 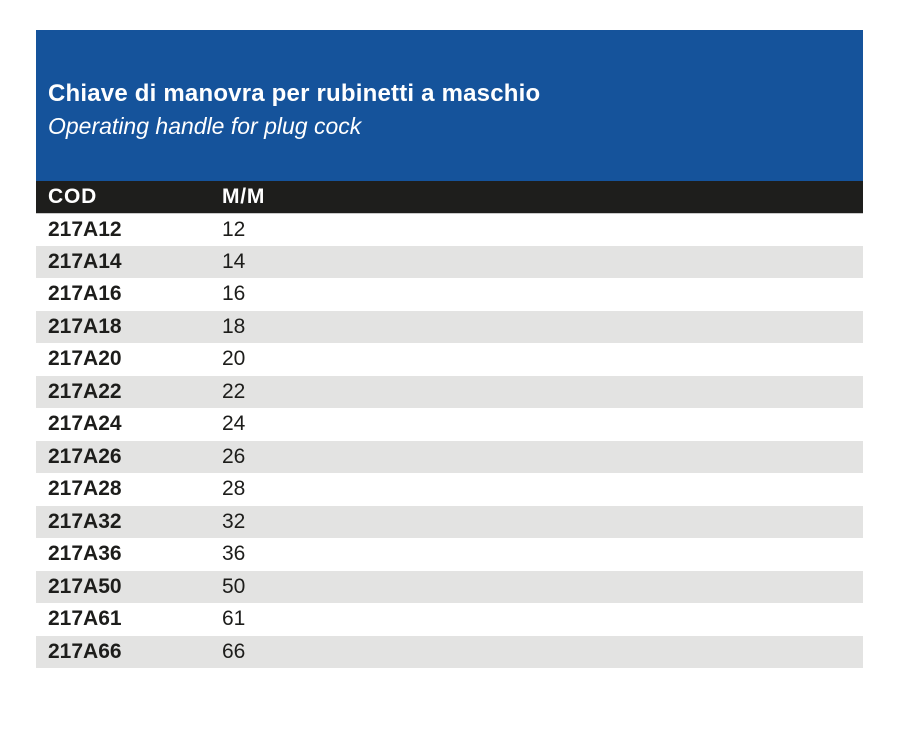 I want to click on mm-cell: 61, so click(x=234, y=619).